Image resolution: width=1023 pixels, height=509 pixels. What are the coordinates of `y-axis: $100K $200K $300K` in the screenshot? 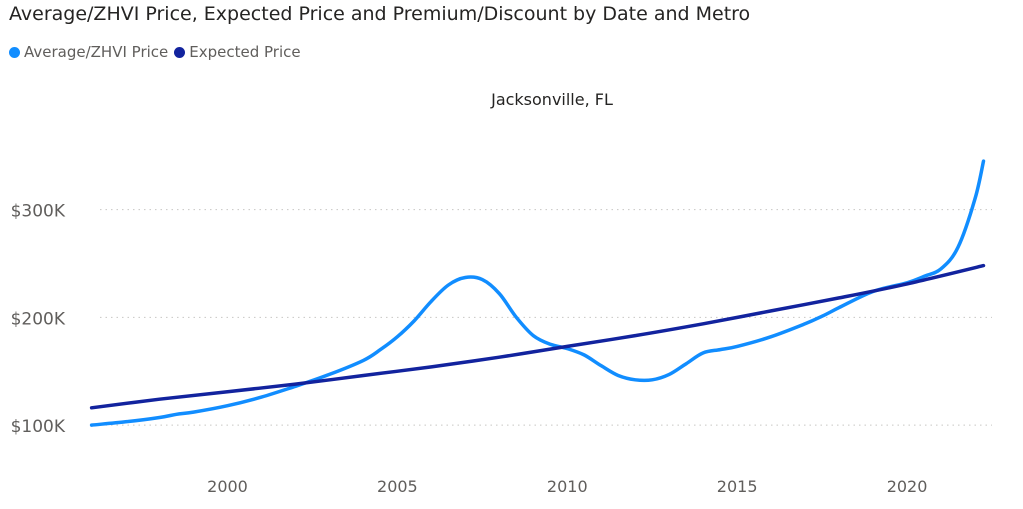 It's located at (38, 319).